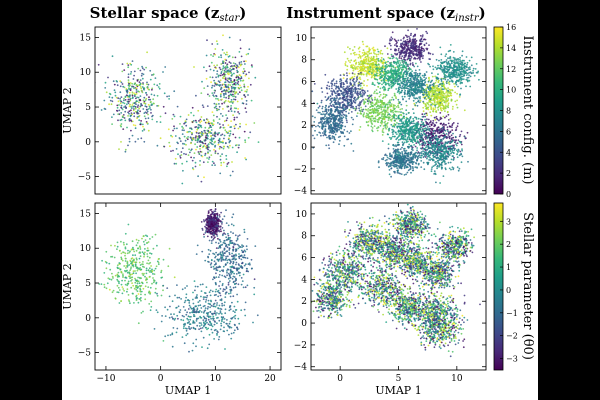  What do you see at coordinates (508, 173) in the screenshot?
I see `colorbar-tick-label: 2` at bounding box center [508, 173].